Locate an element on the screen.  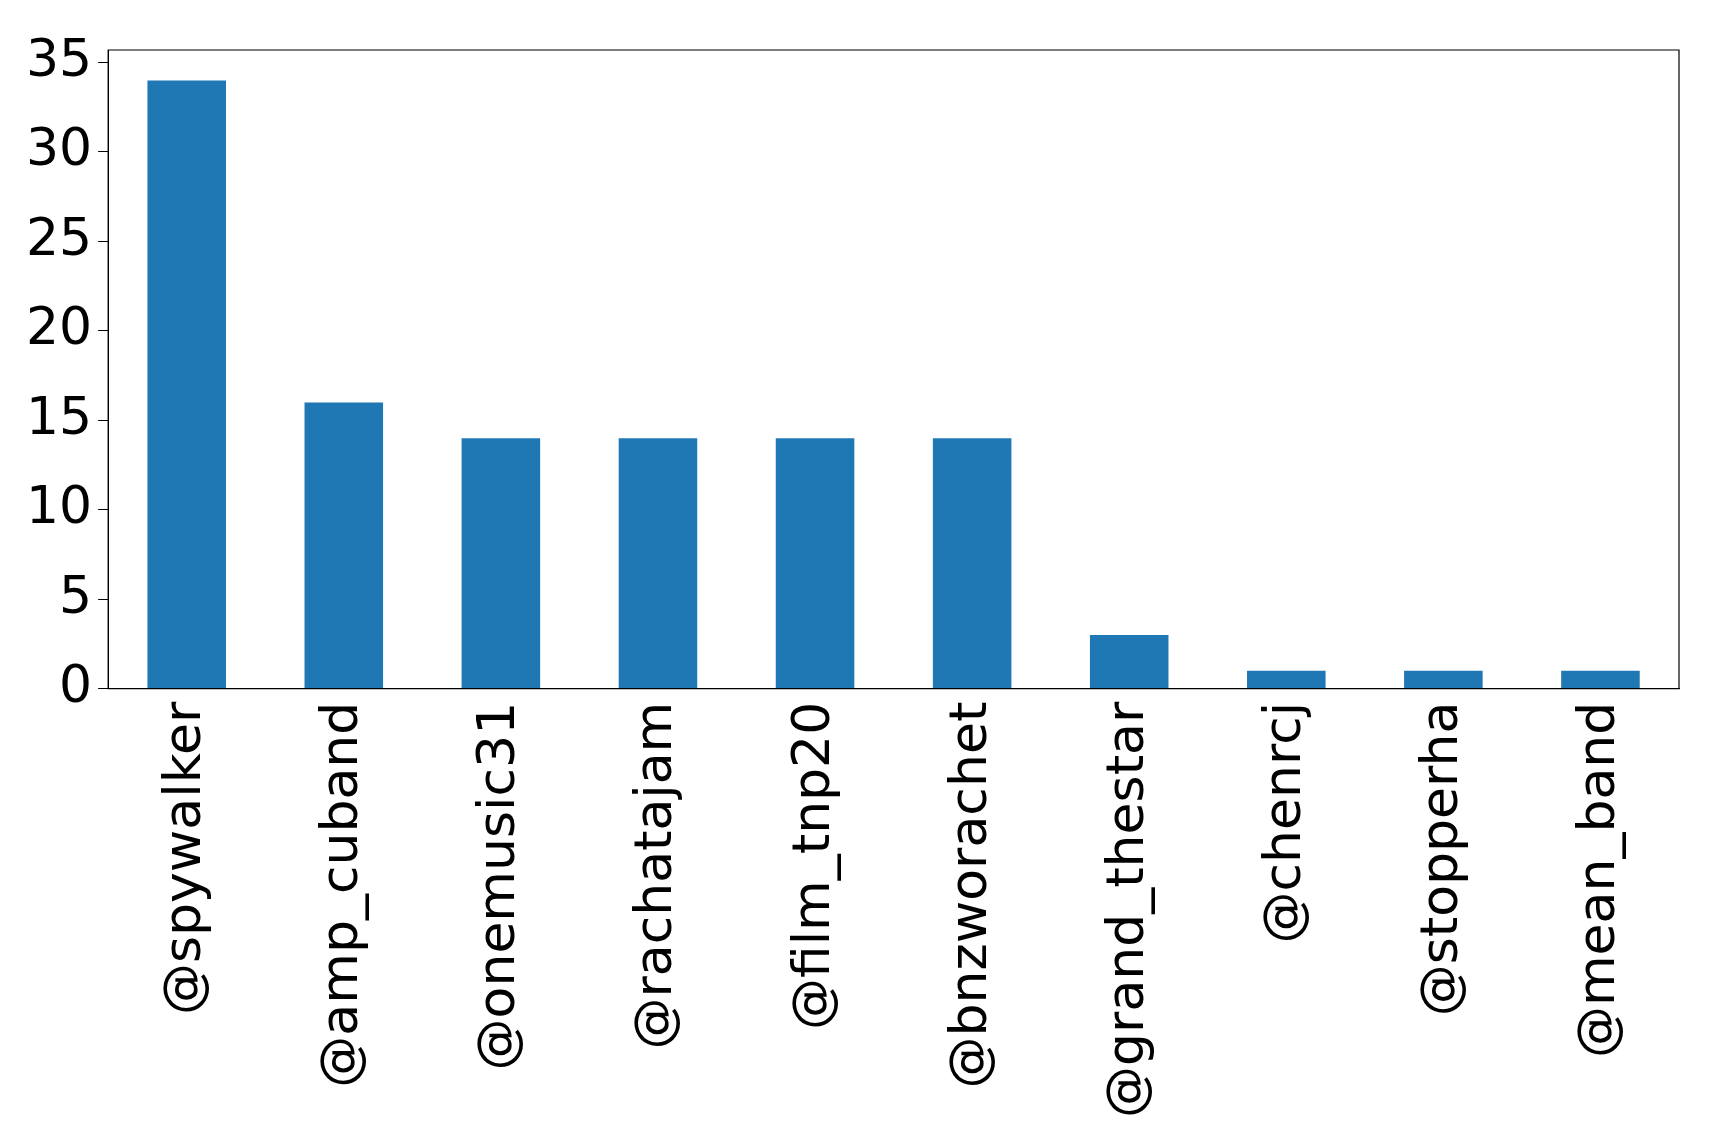
y-tick-label: 5 is located at coordinates (76, 594).